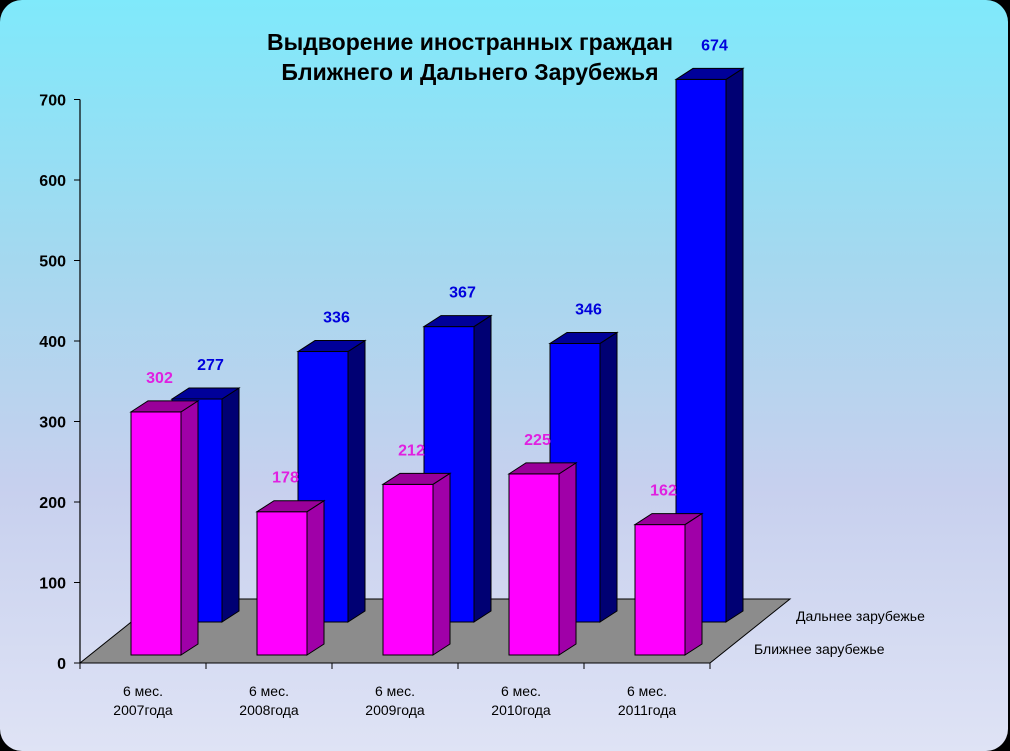 Image resolution: width=1010 pixels, height=751 pixels. I want to click on front-data-label: 212, so click(411, 450).